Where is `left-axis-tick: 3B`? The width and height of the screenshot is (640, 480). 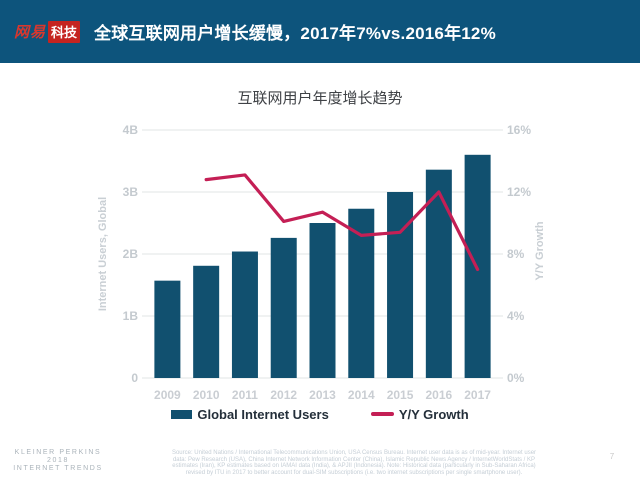
left-axis-tick: 3B is located at coordinates (131, 192).